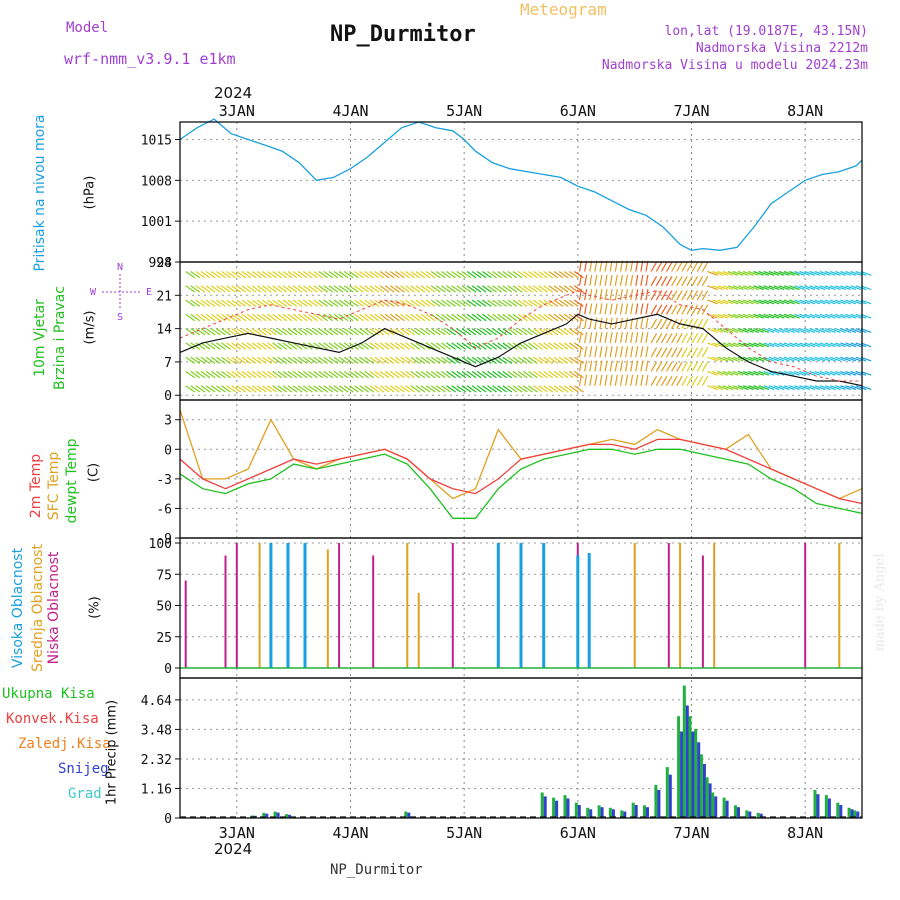  What do you see at coordinates (164, 330) in the screenshot?
I see `wind-tick-label: 14` at bounding box center [164, 330].